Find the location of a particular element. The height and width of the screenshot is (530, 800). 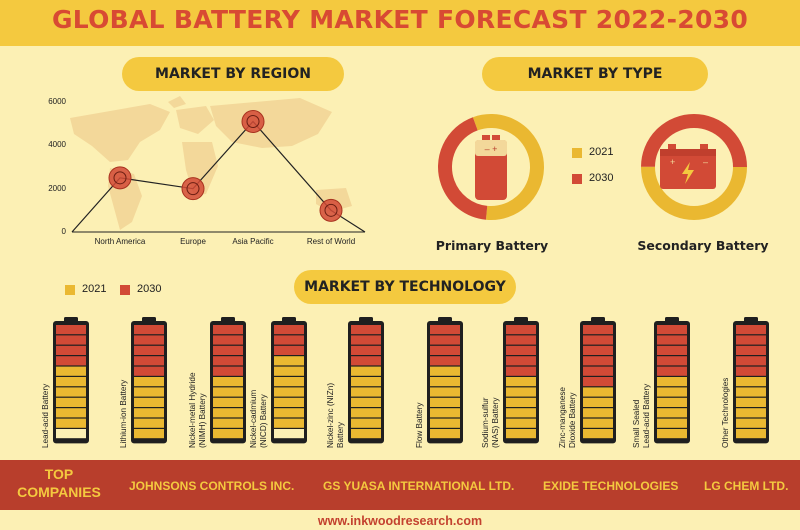

top-companies-line2: COMPANIES is located at coordinates (59, 492).